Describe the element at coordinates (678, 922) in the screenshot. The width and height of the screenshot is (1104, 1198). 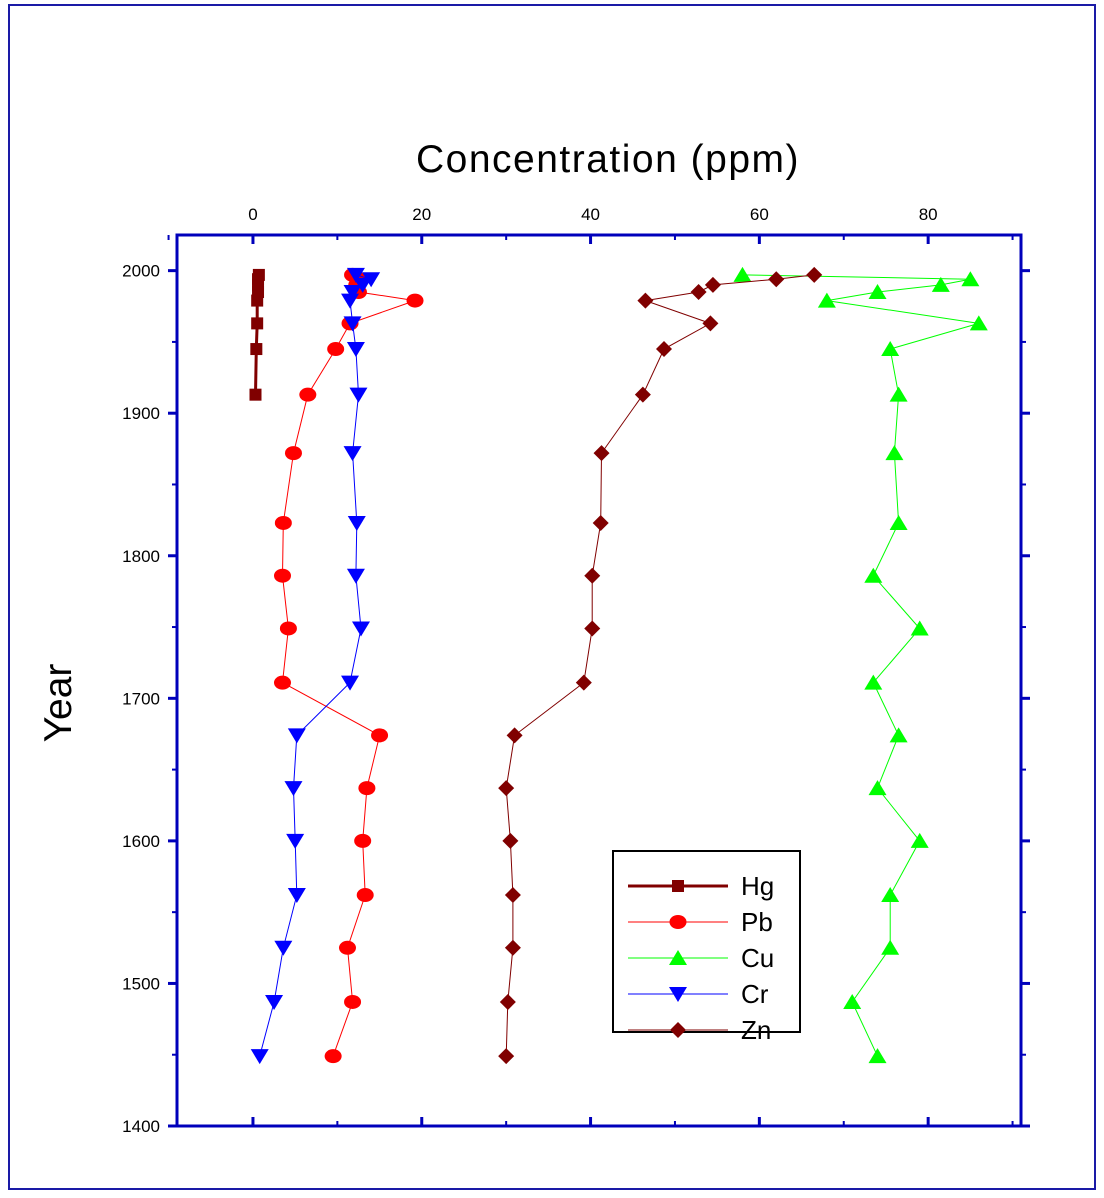
I see `legend-marker-pb` at that location.